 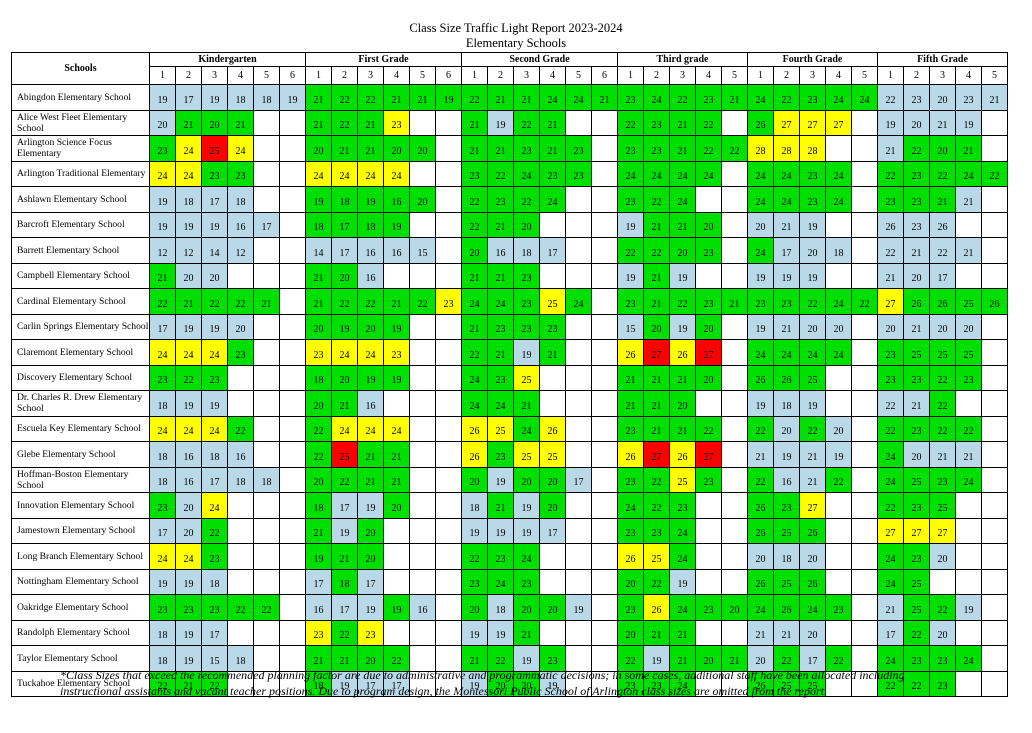 What do you see at coordinates (80, 505) in the screenshot?
I see `school-name: Innovation Elementary School` at bounding box center [80, 505].